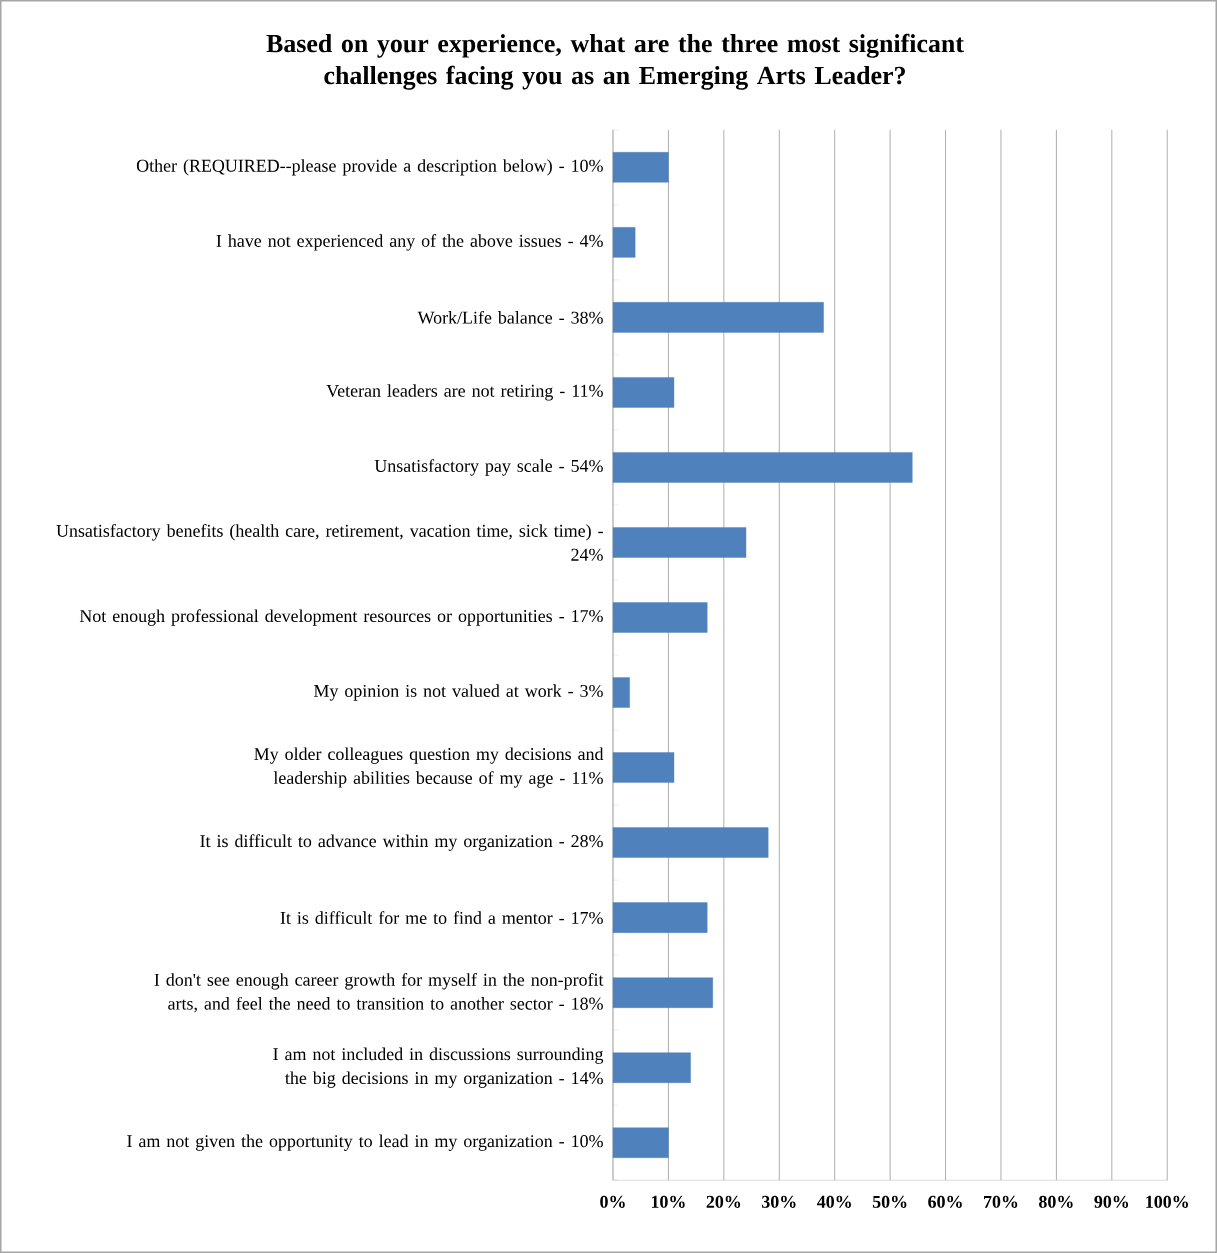  What do you see at coordinates (1001, 1201) in the screenshot?
I see `x-tick-label: 70%` at bounding box center [1001, 1201].